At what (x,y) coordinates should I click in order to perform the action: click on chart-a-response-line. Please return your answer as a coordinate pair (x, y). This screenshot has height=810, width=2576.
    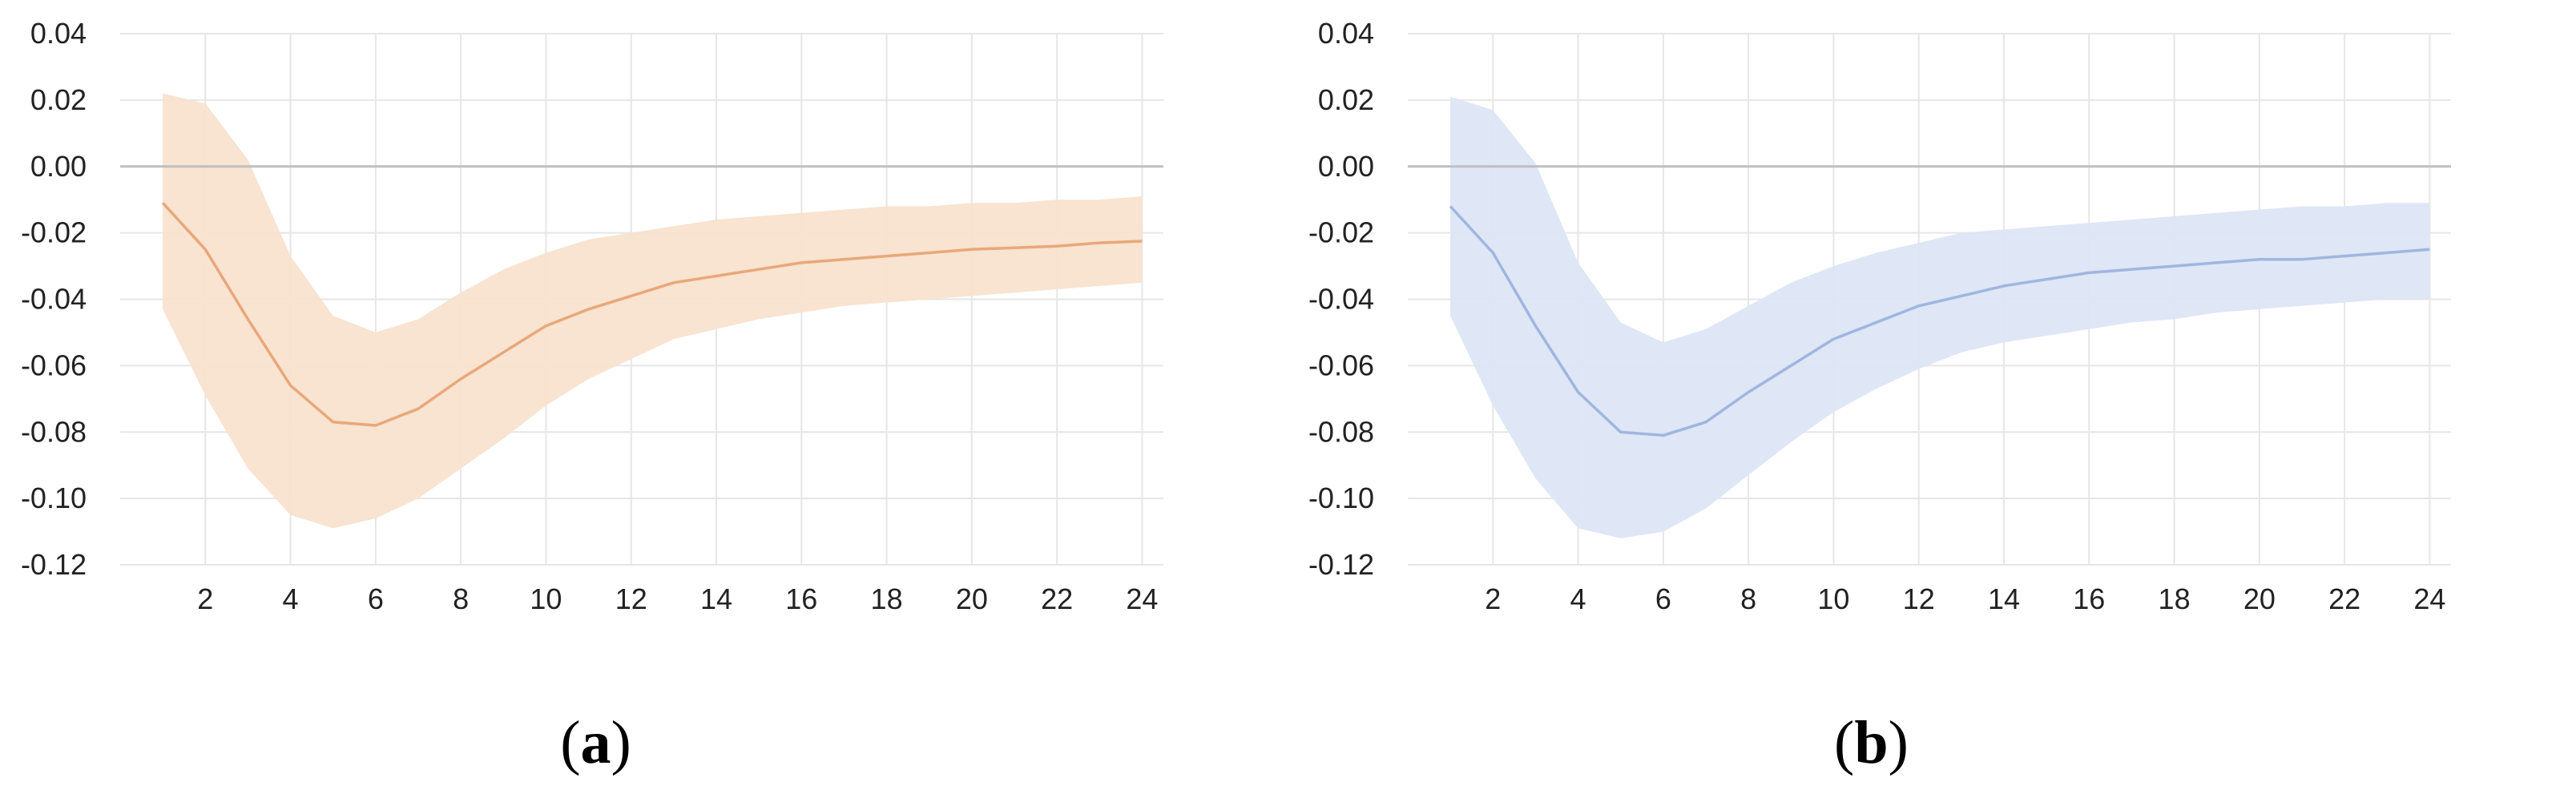
    Looking at the image, I should click on (652, 314).